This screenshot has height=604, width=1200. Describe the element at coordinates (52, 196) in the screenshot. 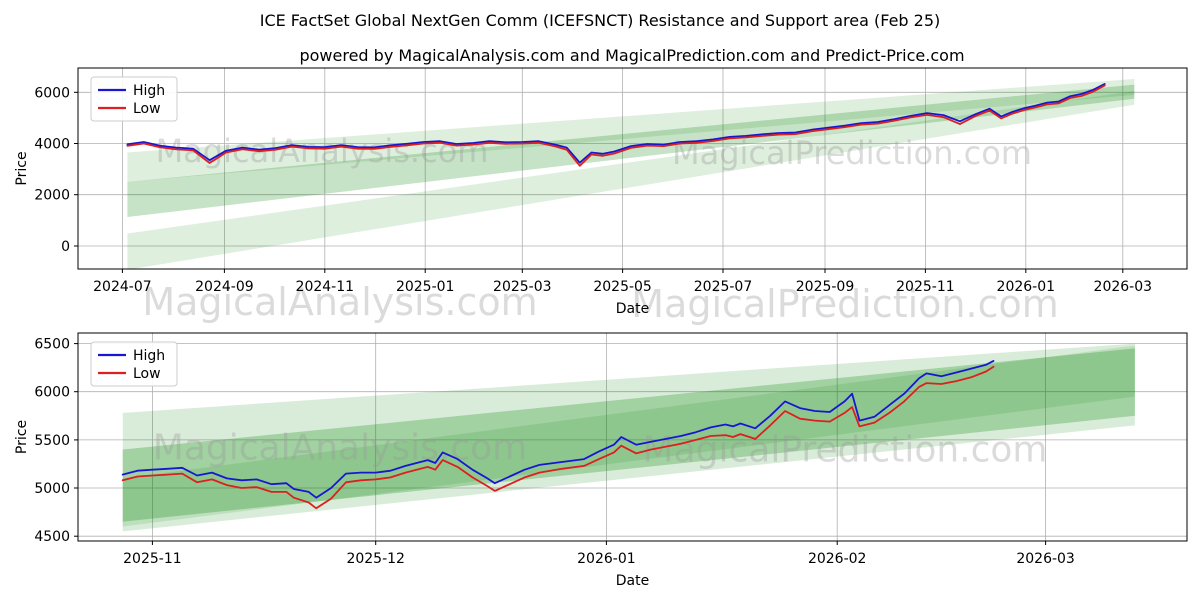

I see `y-tick-label: 2000` at that location.